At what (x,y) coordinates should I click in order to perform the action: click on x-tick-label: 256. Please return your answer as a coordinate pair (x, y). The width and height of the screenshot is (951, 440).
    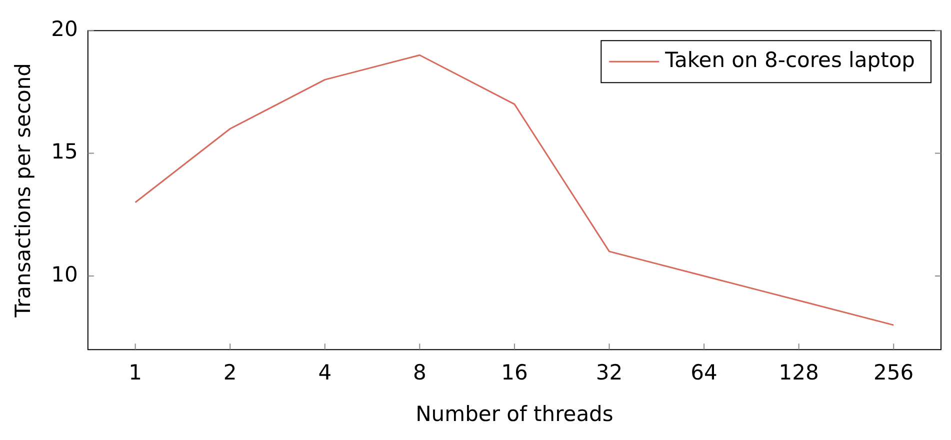
    Looking at the image, I should click on (894, 372).